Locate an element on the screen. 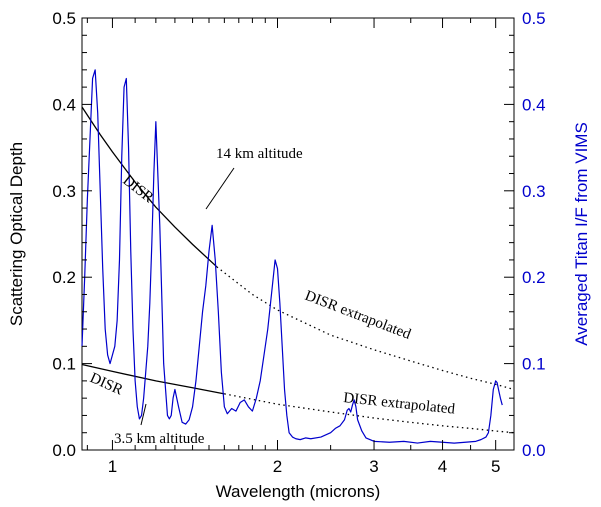  annotation-14km-altitude: 14 km altitude is located at coordinates (259, 154).